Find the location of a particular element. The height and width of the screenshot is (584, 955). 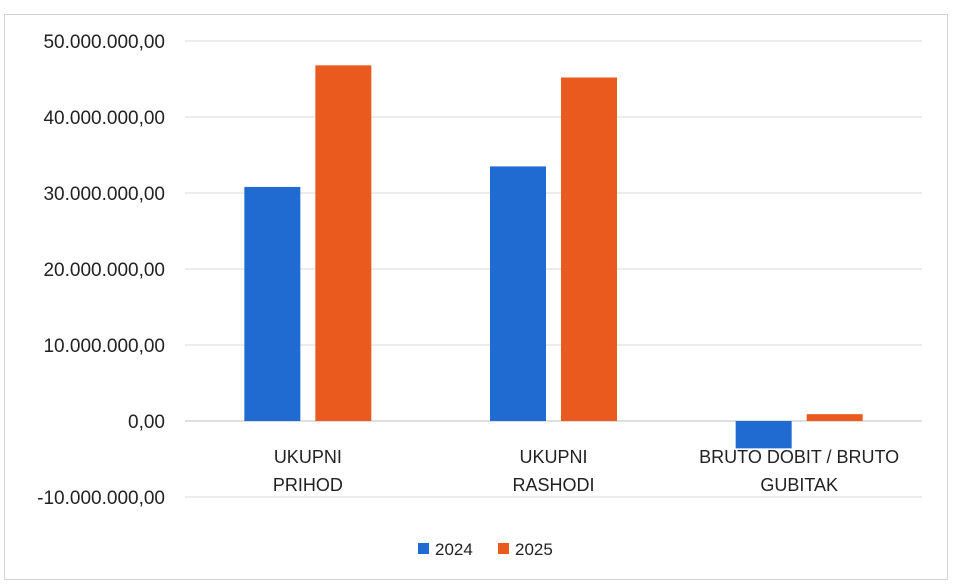

y-tick-label: 20.000.000,00 is located at coordinates (104, 270).